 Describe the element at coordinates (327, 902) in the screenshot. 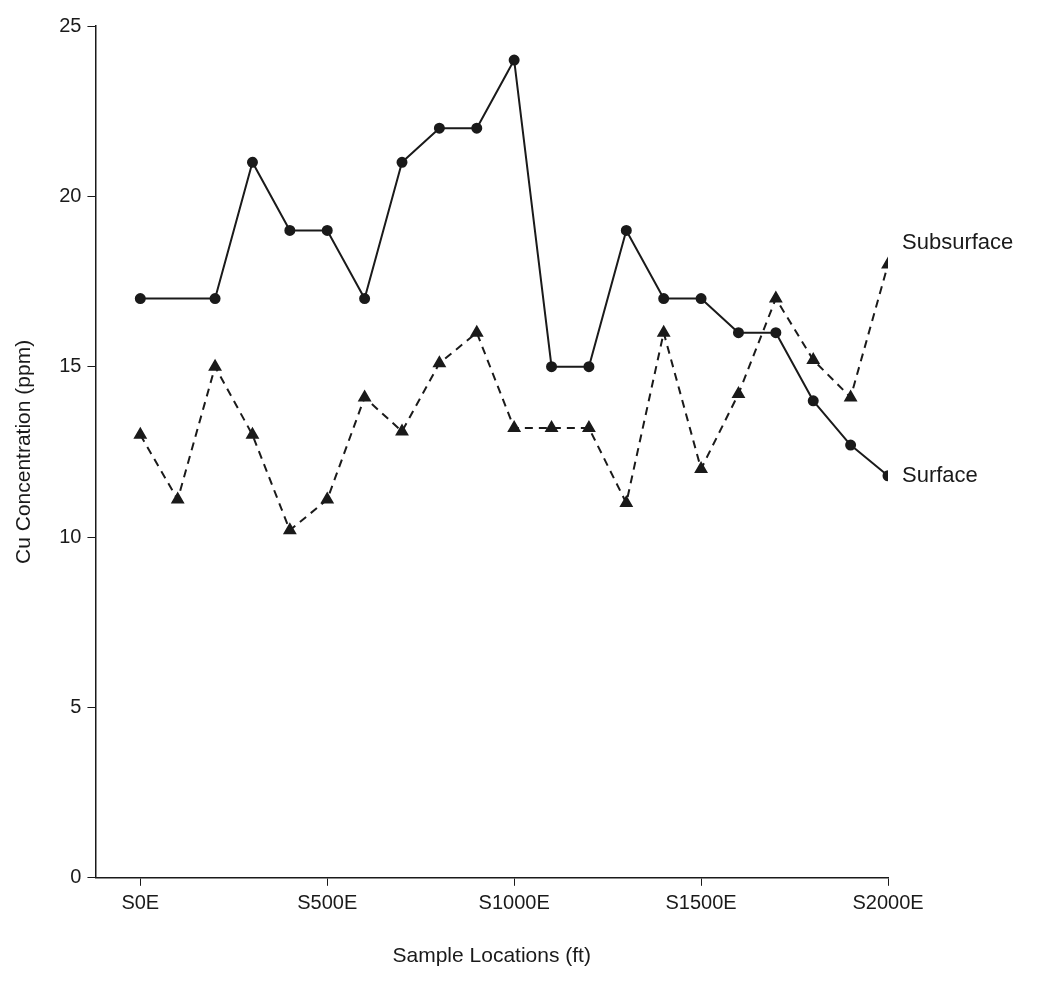

I see `x-tick-label: S500E` at that location.